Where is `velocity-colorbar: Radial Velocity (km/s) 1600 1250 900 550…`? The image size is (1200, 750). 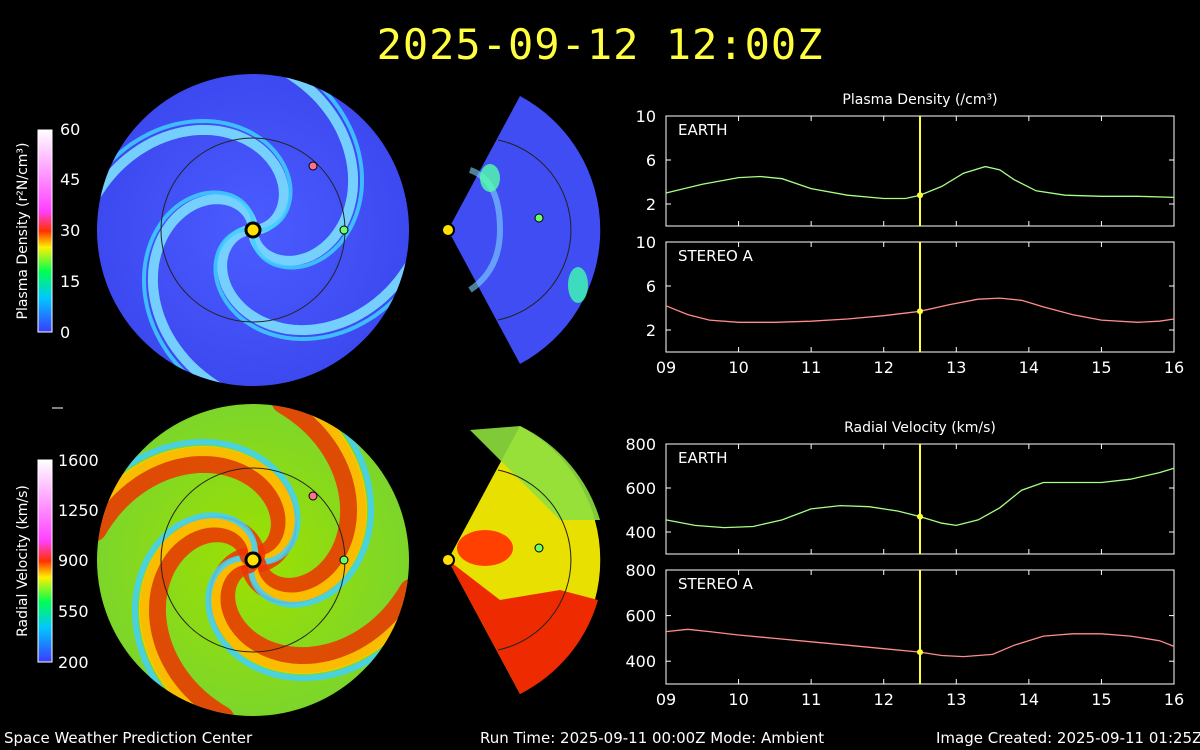
velocity-colorbar: Radial Velocity (km/s) 1600 1250 900 550… is located at coordinates (57, 561).